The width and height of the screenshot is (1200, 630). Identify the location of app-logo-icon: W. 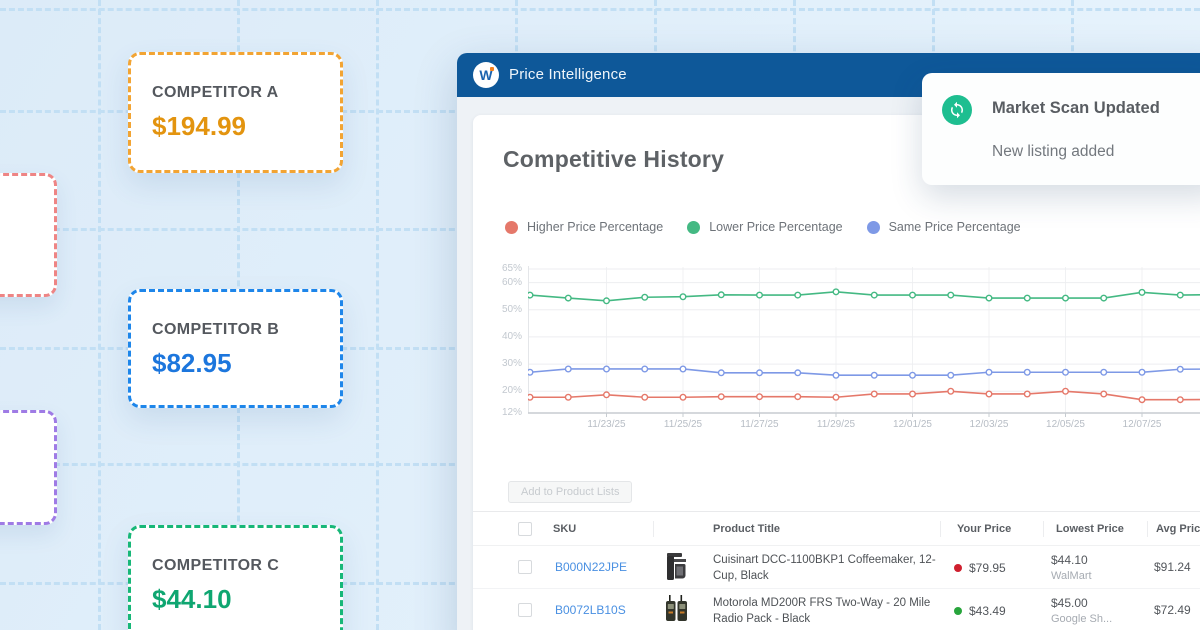
(486, 75).